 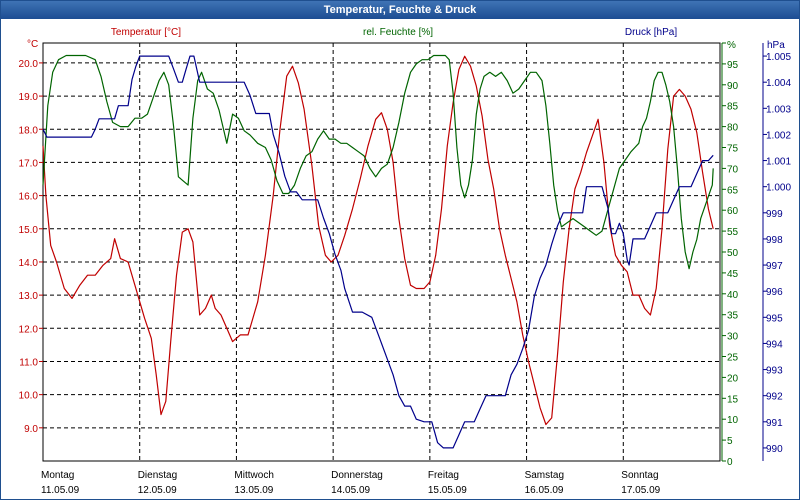 I want to click on x-tick-date: 11.05.09, so click(x=60, y=490).